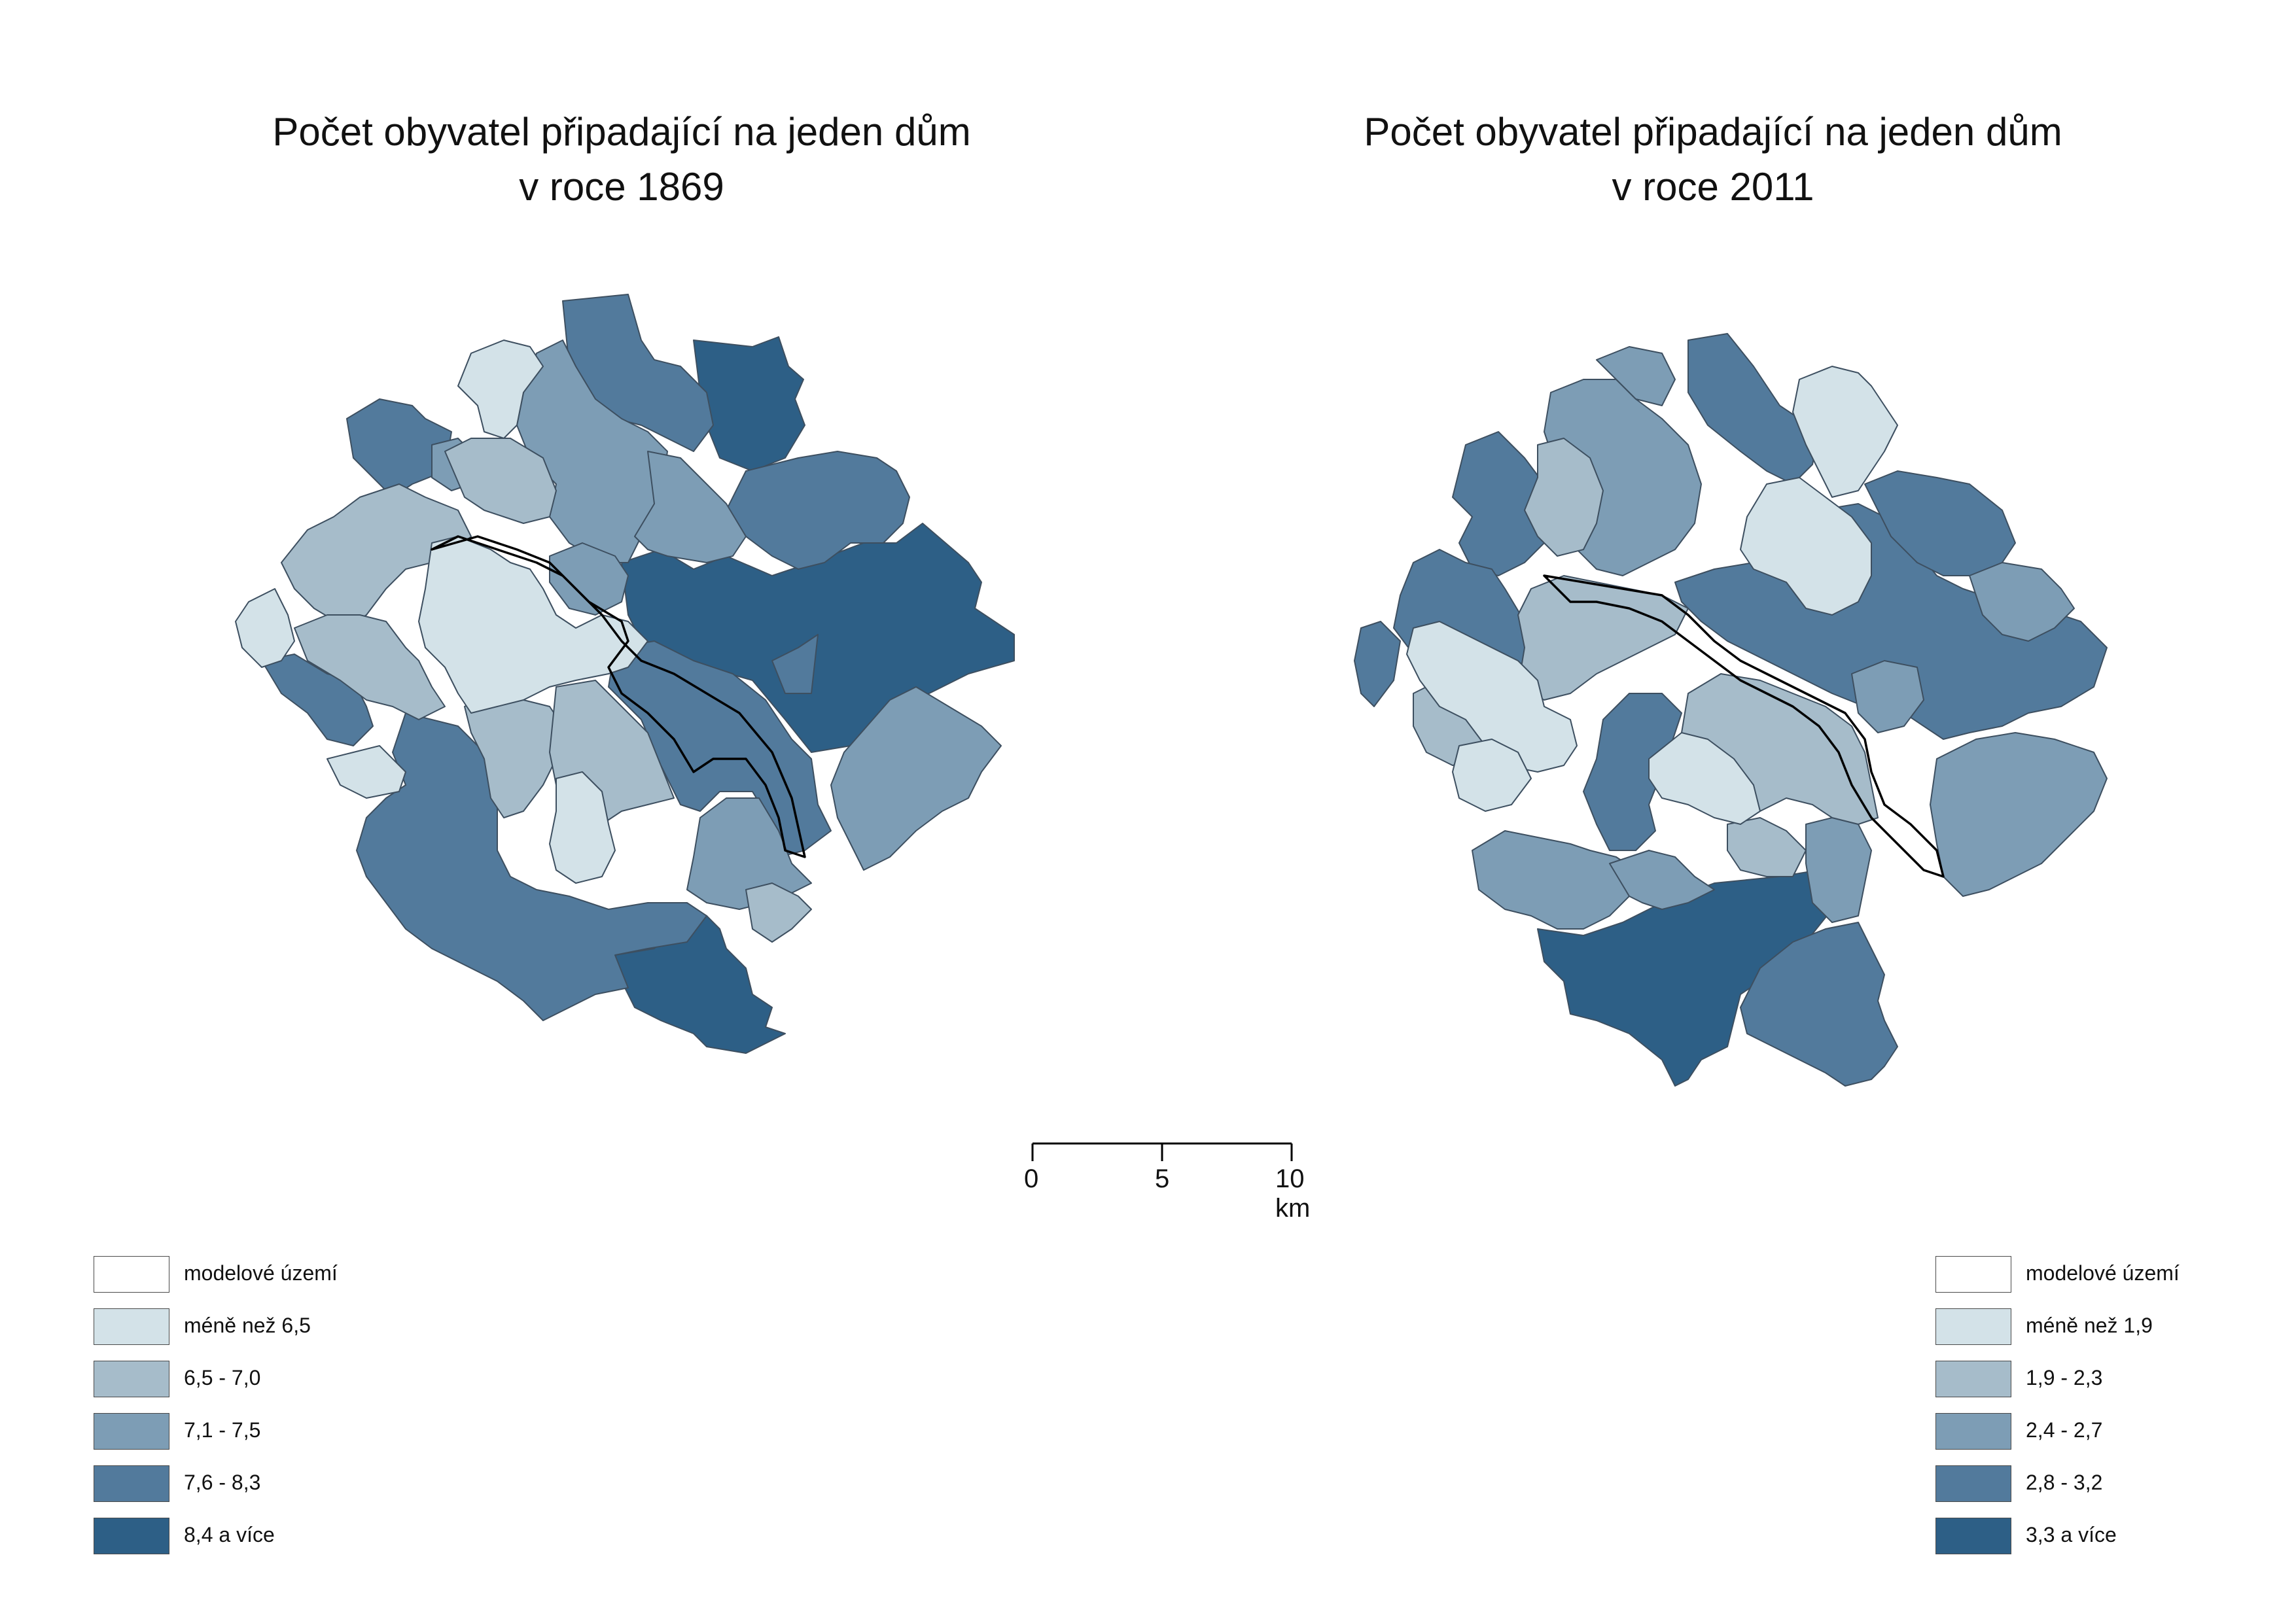  What do you see at coordinates (2071, 1534) in the screenshot?
I see `legend-label: 3,3 a více` at bounding box center [2071, 1534].